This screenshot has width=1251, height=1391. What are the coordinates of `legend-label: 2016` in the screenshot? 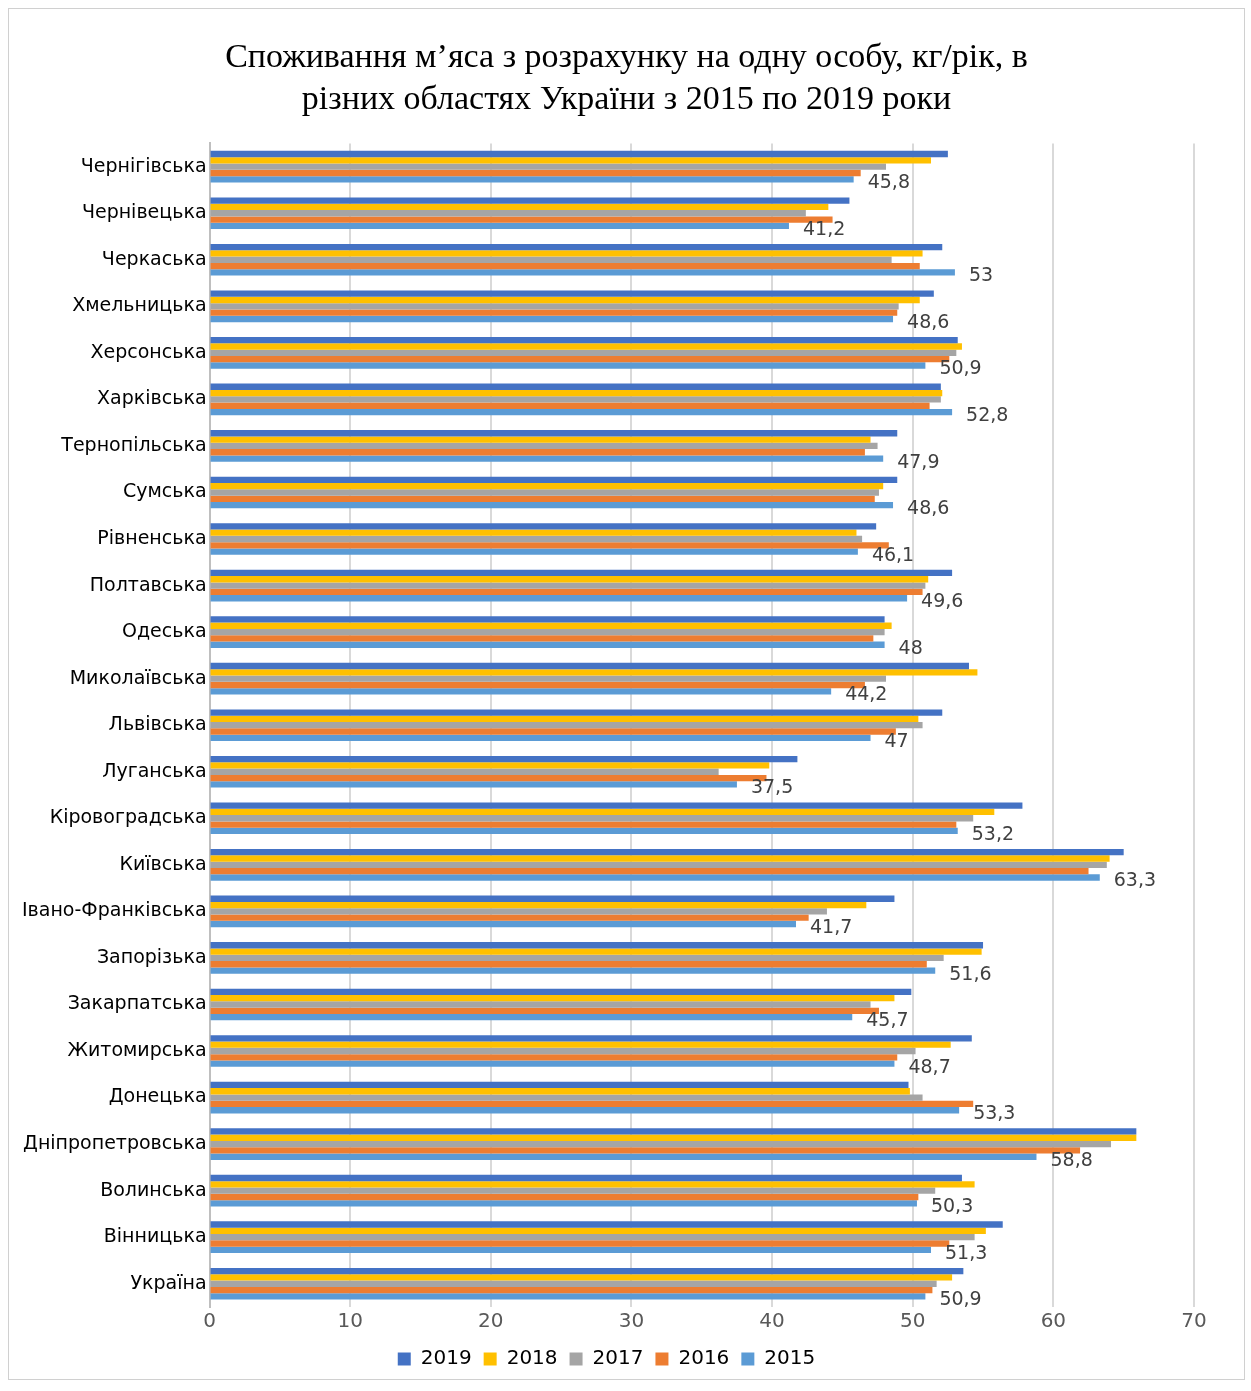 It's located at (704, 1357).